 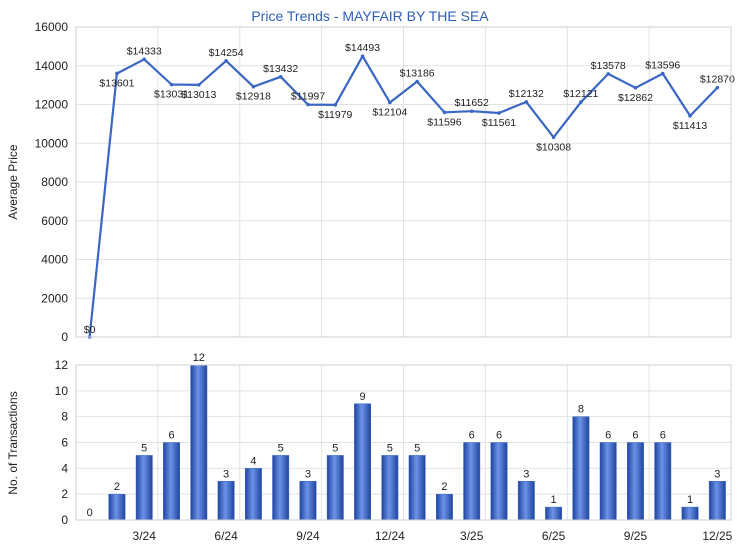 I want to click on x-tick-label: 3/24, so click(x=145, y=536).